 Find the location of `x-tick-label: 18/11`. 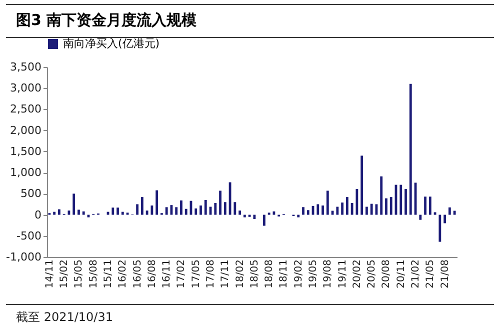

x-tick-label: 18/11 is located at coordinates (284, 274).